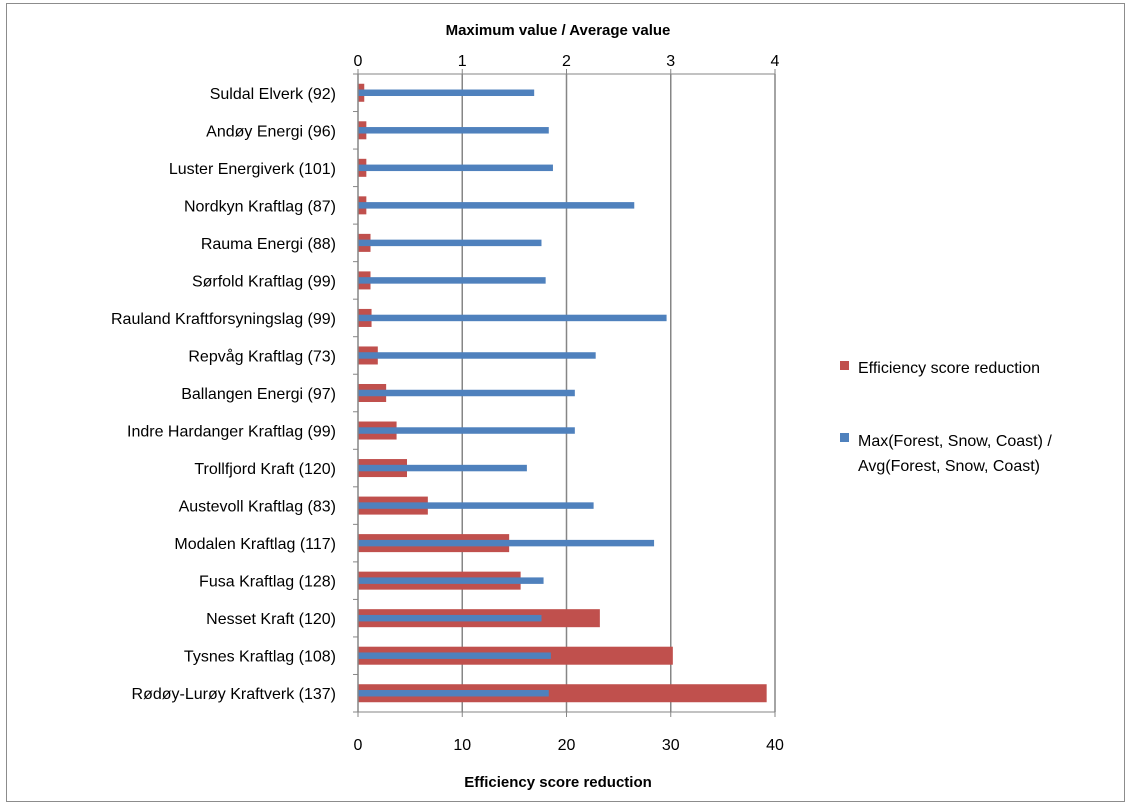 This screenshot has width=1132, height=808. What do you see at coordinates (257, 507) in the screenshot?
I see `category-label: Austevoll Kraftlag (83)` at bounding box center [257, 507].